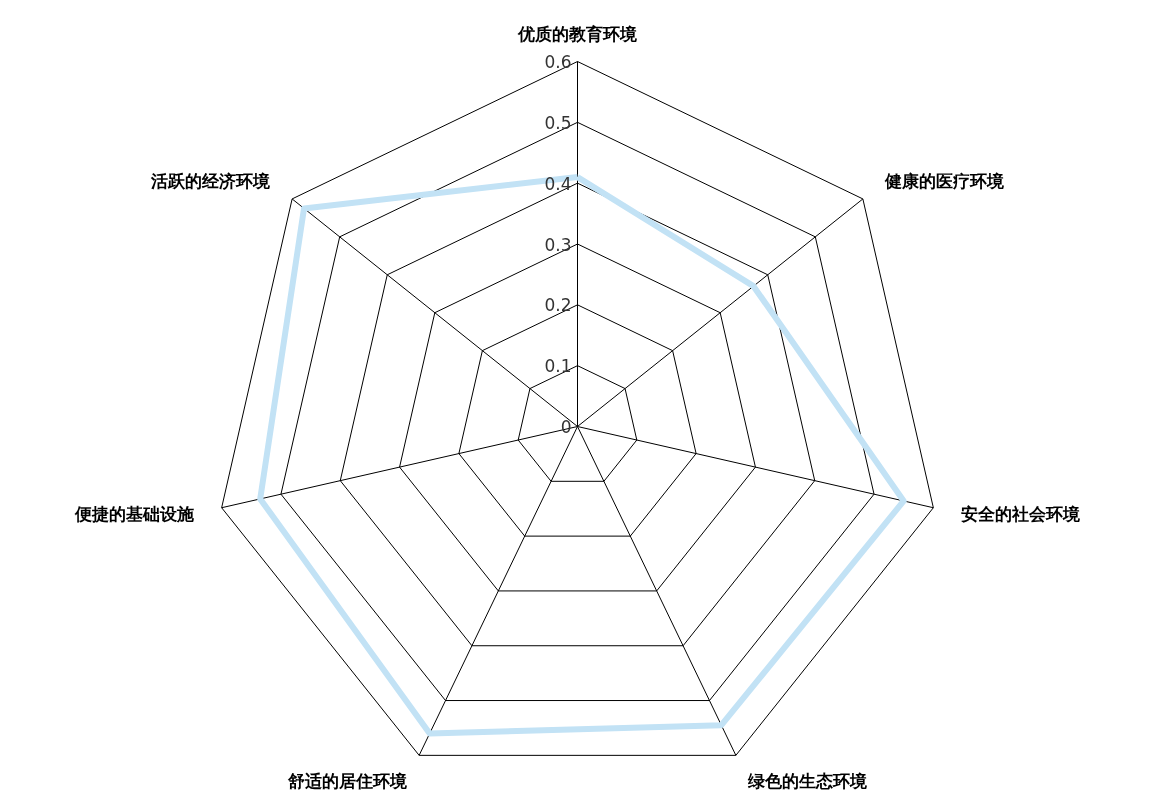 The image size is (1155, 807). Describe the element at coordinates (943, 181) in the screenshot. I see `spoke-label: 健康的医疗环境` at that location.